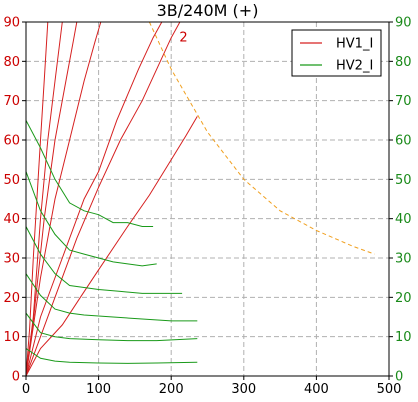 The height and width of the screenshot is (402, 418). What do you see at coordinates (11, 337) in the screenshot?
I see `y-tick-label-left: 10` at bounding box center [11, 337].